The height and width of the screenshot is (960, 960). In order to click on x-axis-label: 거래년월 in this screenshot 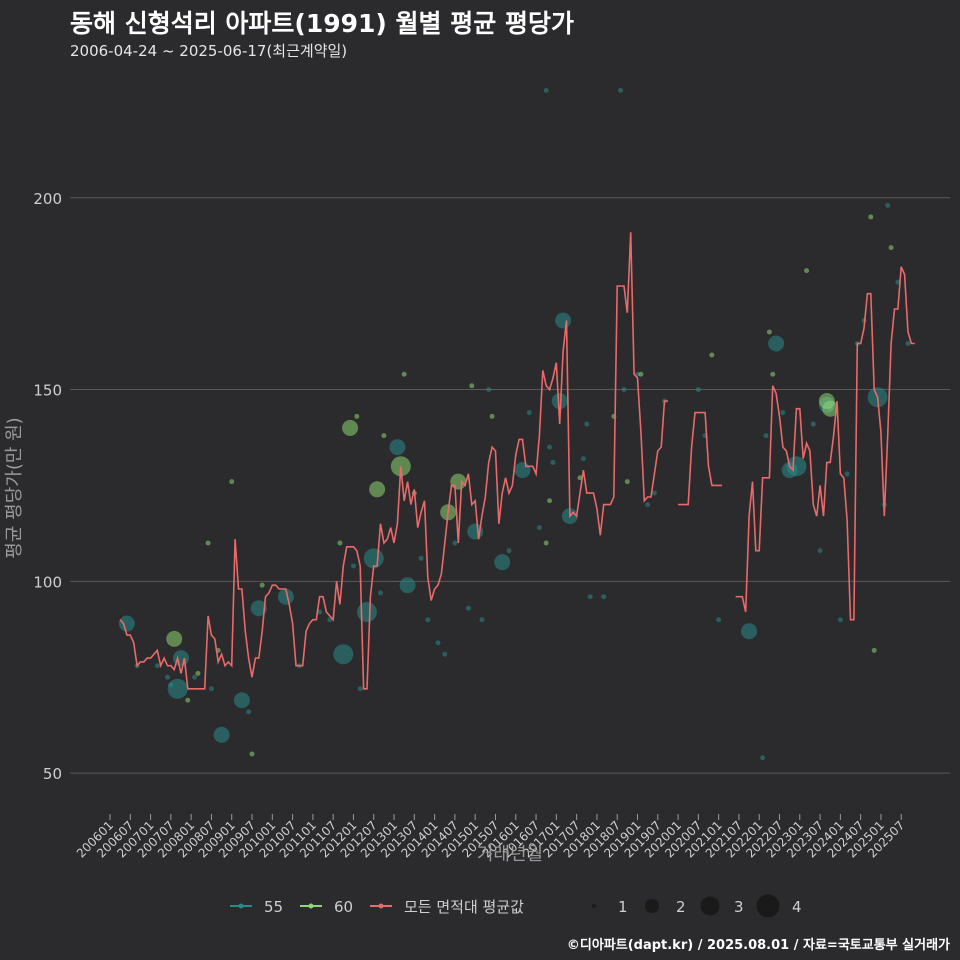, I will do `click(510, 854)`.